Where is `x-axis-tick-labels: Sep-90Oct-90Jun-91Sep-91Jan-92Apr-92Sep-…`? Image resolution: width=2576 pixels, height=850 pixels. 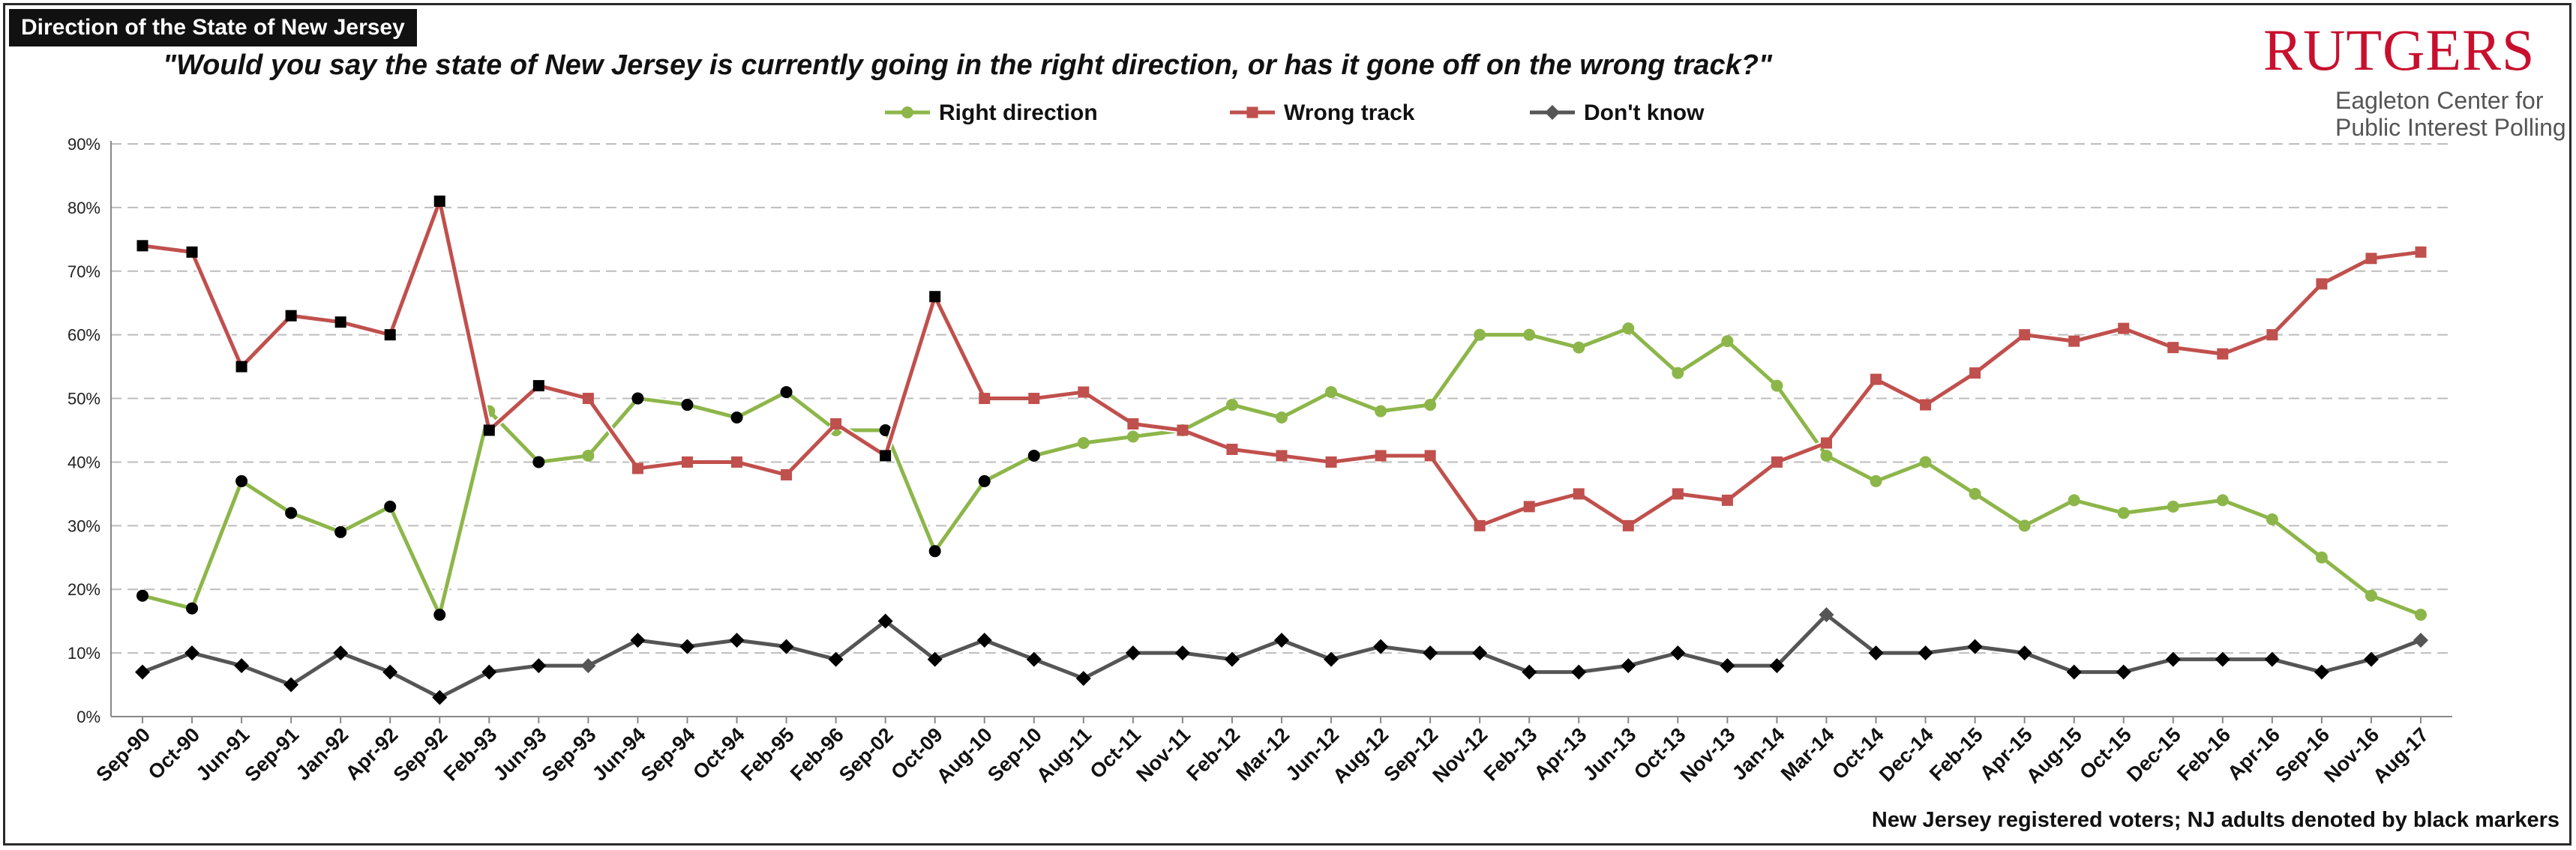
x-axis-tick-labels: Sep-90Oct-90Jun-91Sep-91Jan-92Apr-92Sep-… is located at coordinates (1262, 756).